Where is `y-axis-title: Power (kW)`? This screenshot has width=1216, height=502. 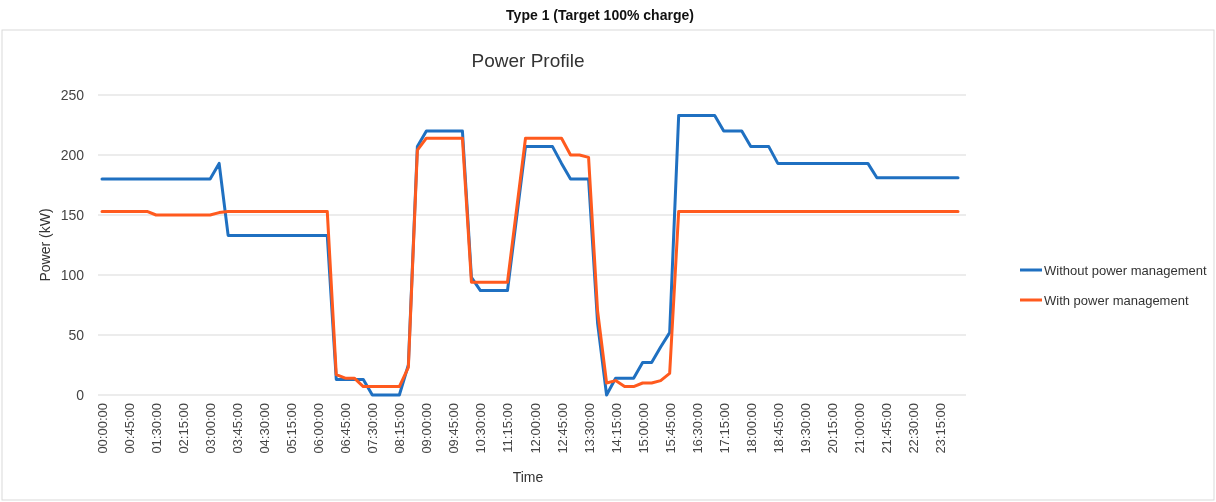
y-axis-title: Power (kW) is located at coordinates (45, 245).